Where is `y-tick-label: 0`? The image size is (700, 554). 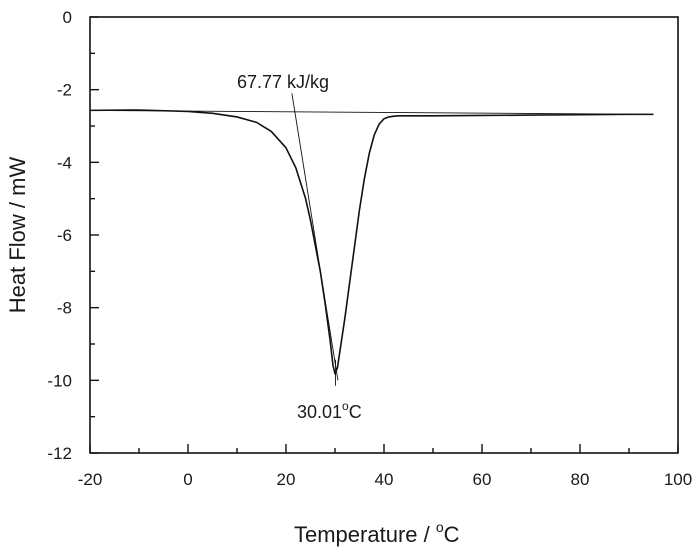
y-tick-label: 0 is located at coordinates (67, 17).